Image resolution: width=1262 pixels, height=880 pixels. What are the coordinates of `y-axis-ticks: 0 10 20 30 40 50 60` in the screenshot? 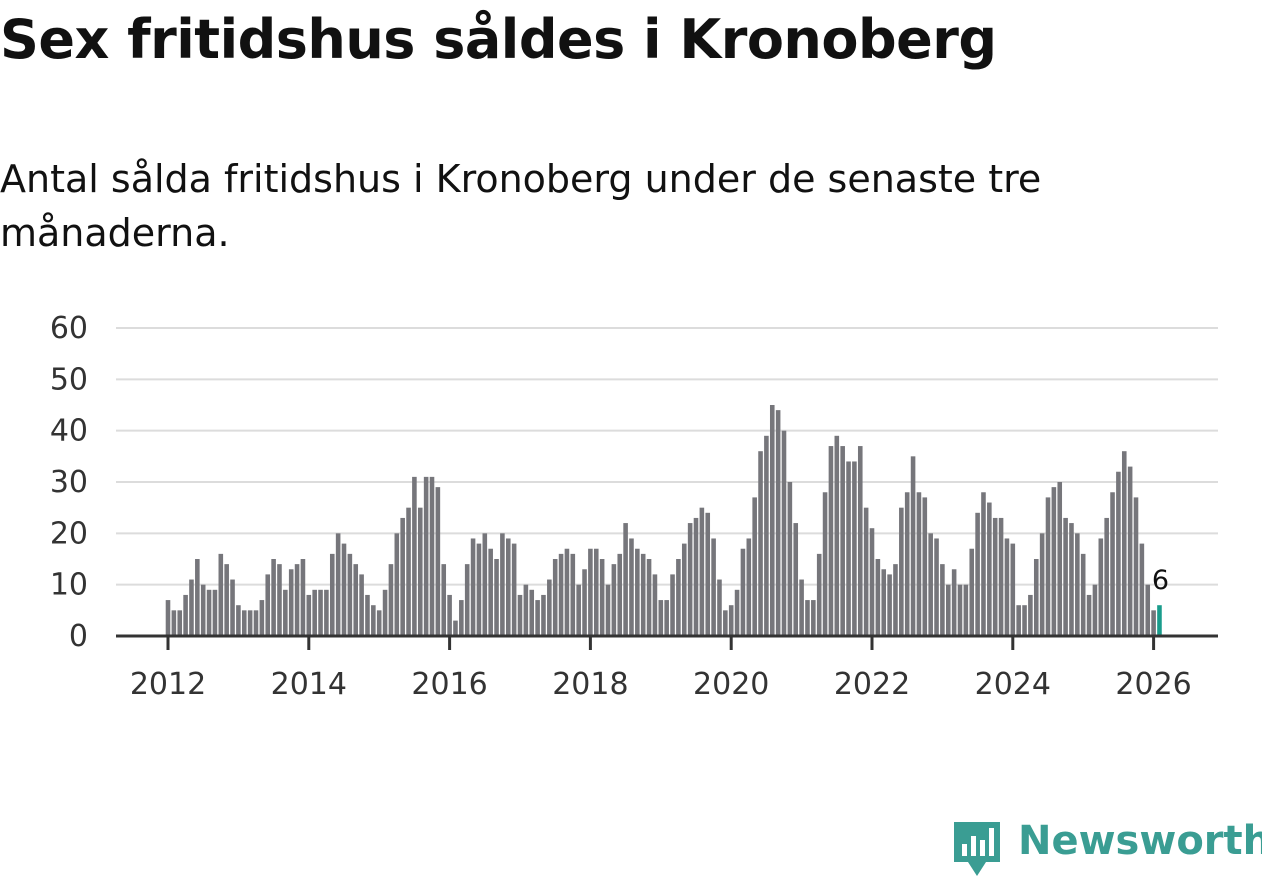 It's located at (69, 482).